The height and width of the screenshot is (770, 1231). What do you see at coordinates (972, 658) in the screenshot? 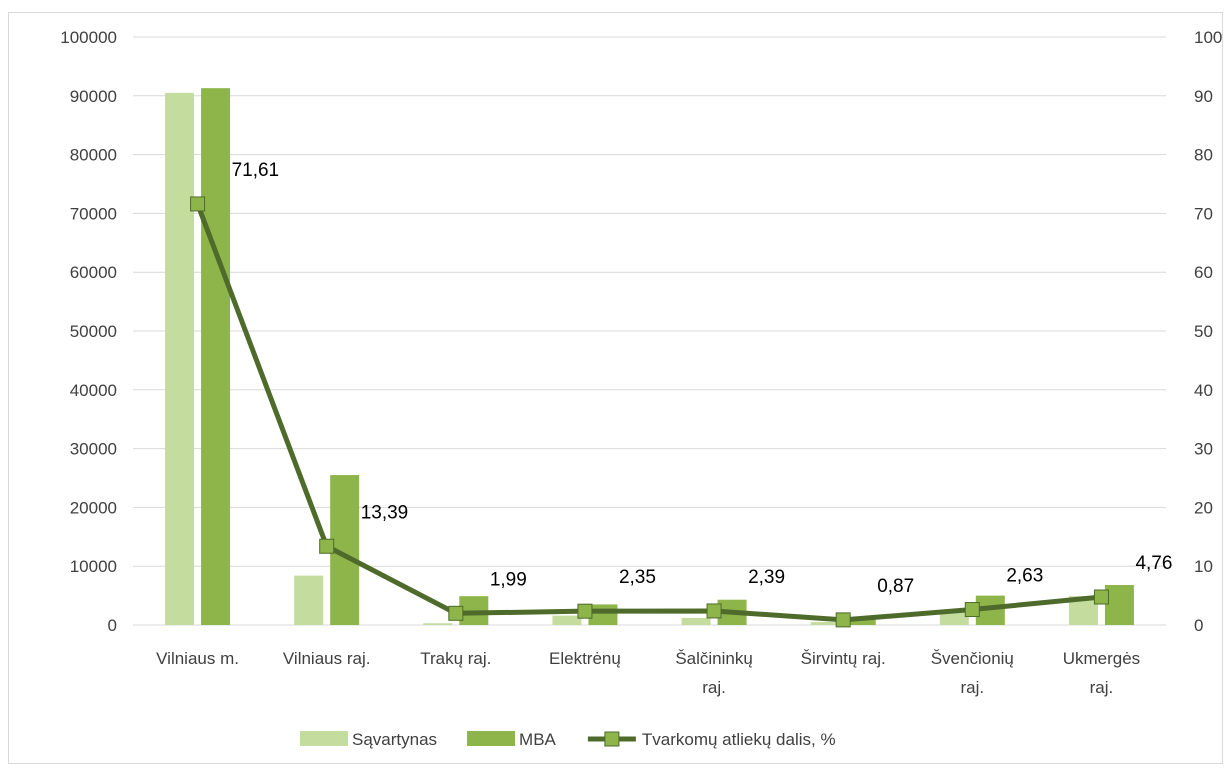
I see `category-label: Švenčionių` at bounding box center [972, 658].